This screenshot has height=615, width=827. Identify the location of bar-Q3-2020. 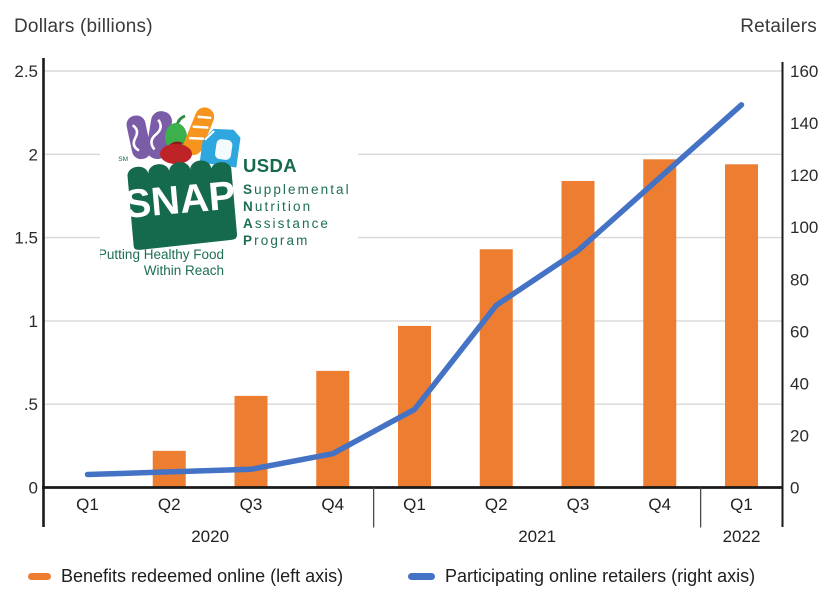
(251, 441).